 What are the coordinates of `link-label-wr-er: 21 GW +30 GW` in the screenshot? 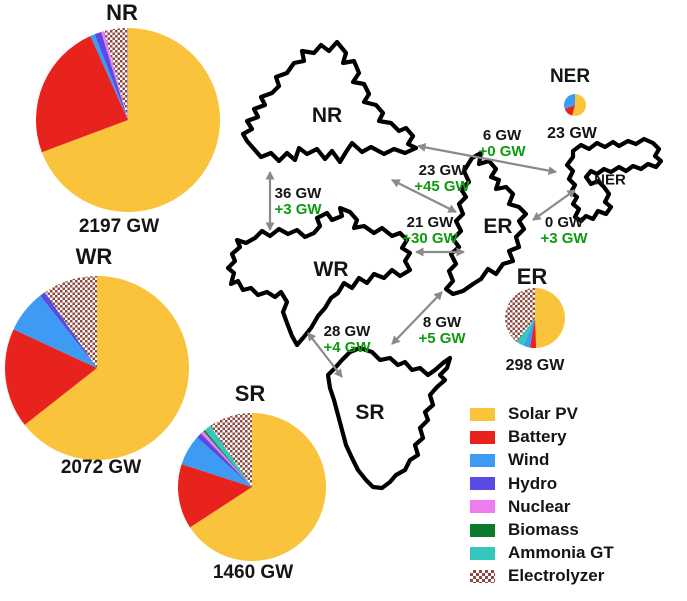 It's located at (429, 231).